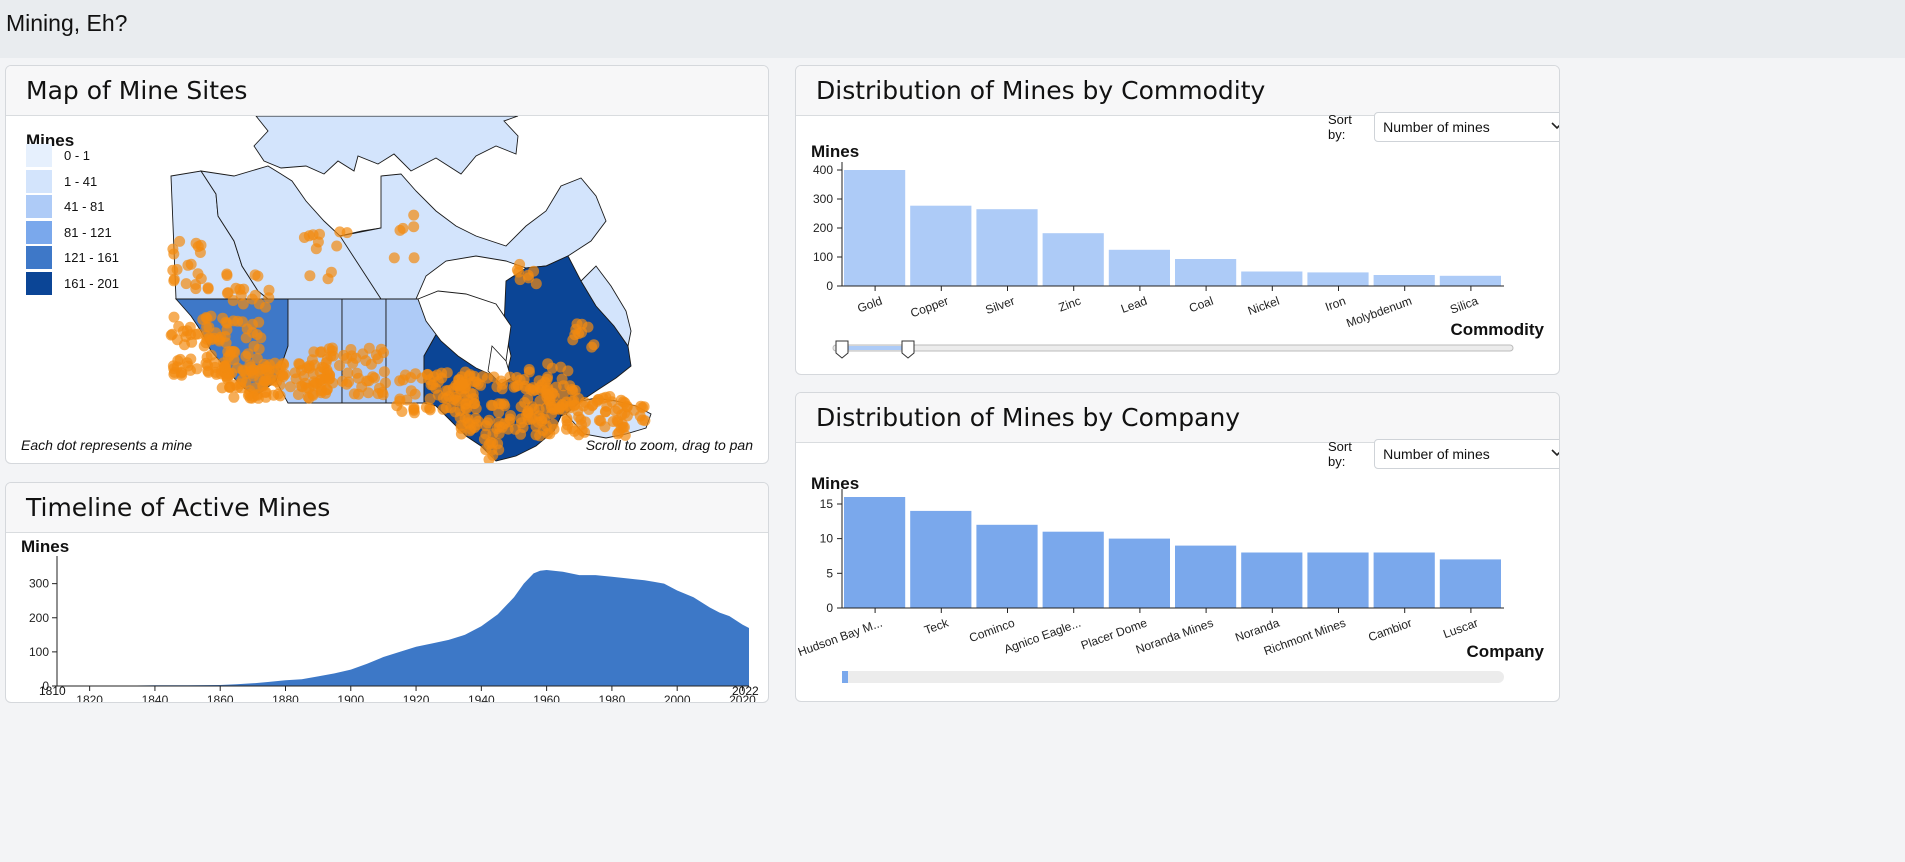  I want to click on company-sort-select: Number of mines, so click(1466, 454).